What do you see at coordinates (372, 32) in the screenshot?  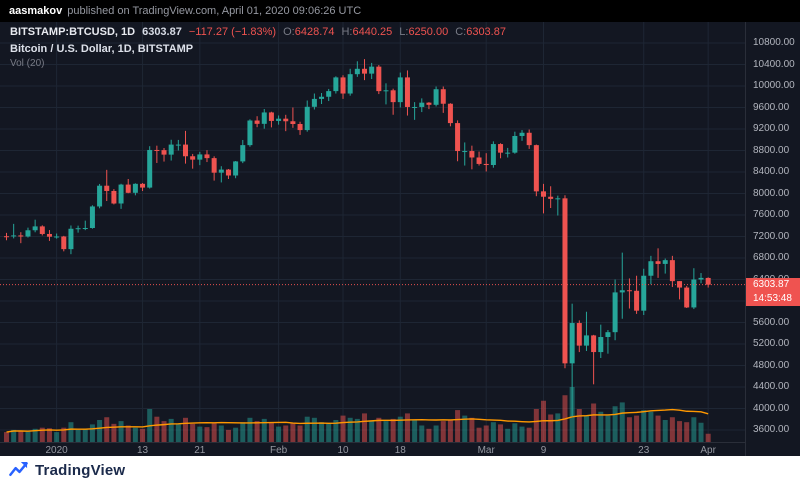 I see `high-value: 6440.25` at bounding box center [372, 32].